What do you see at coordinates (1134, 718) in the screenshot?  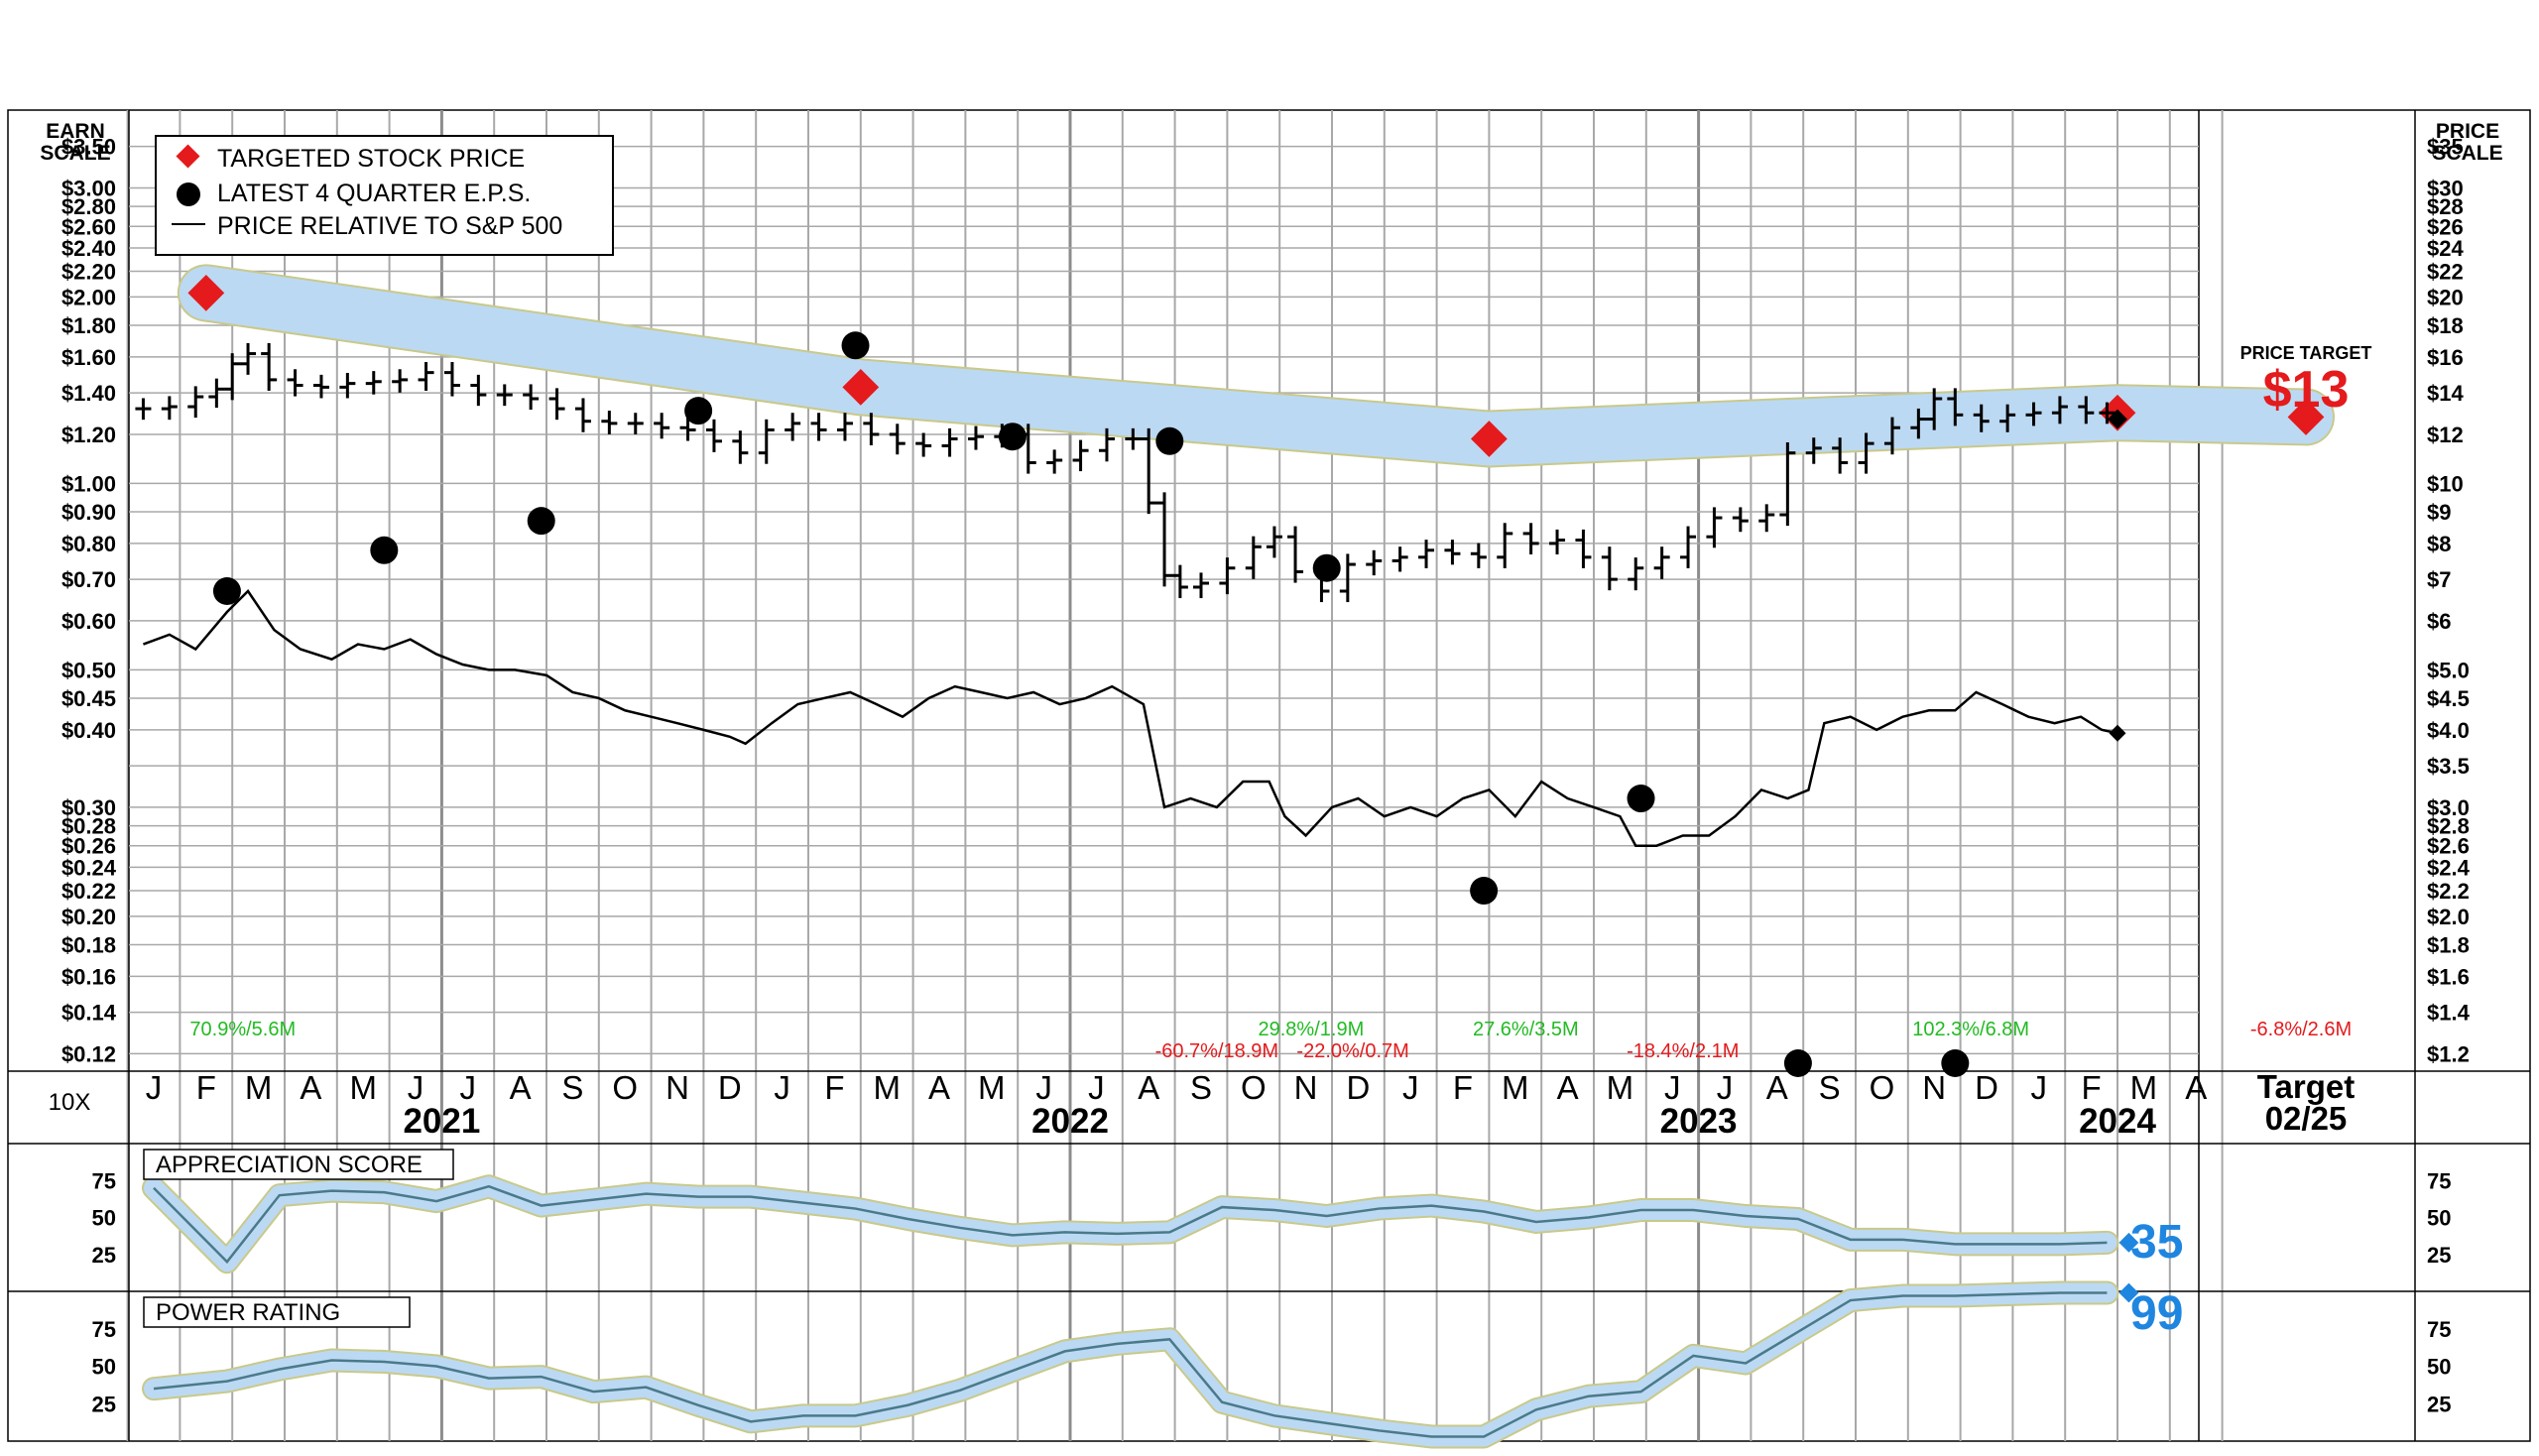 I see `relative-strength-line` at bounding box center [1134, 718].